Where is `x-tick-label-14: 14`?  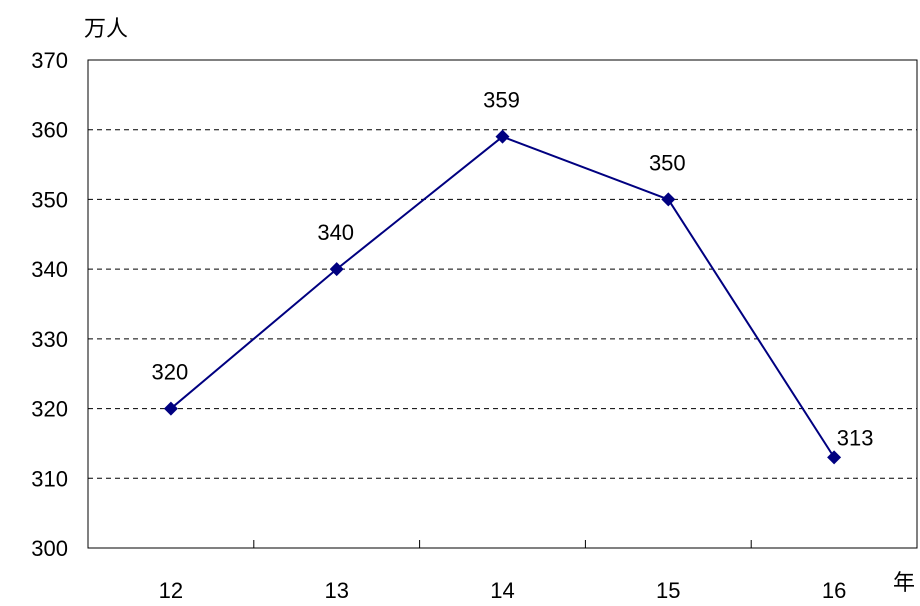 x-tick-label-14: 14 is located at coordinates (502, 590).